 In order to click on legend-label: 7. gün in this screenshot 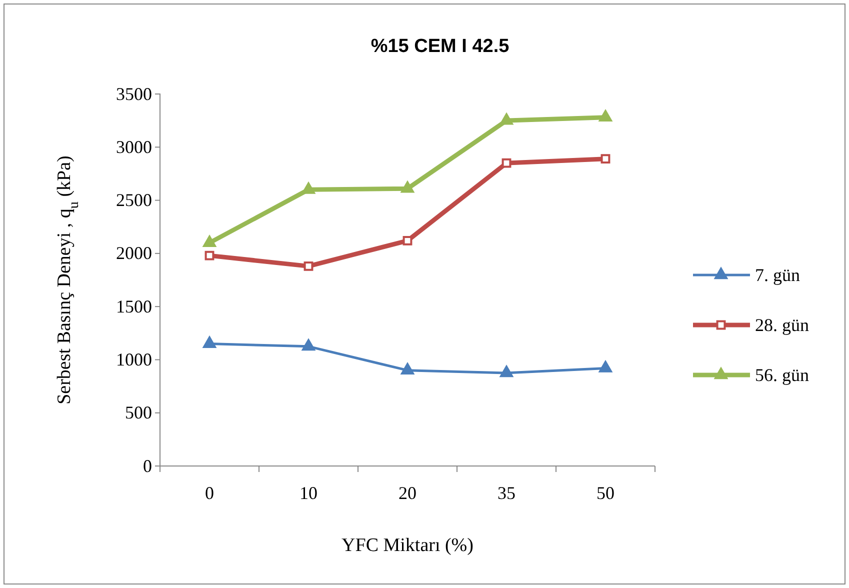, I will do `click(777, 275)`.